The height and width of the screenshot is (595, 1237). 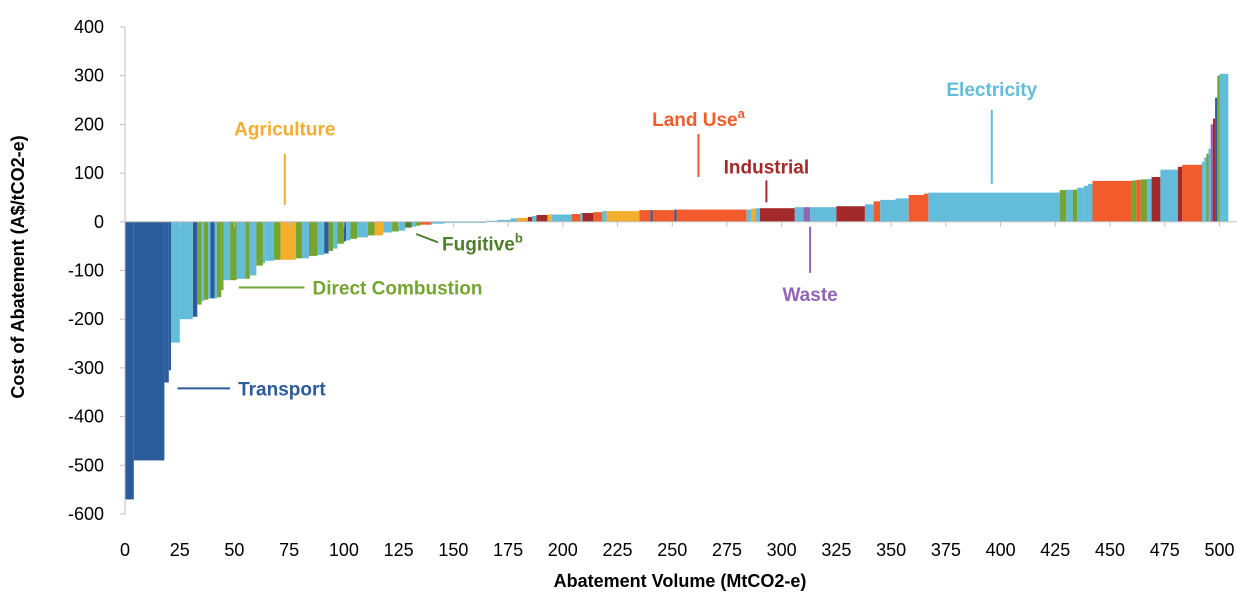 What do you see at coordinates (836, 550) in the screenshot?
I see `x-tick-label: 325` at bounding box center [836, 550].